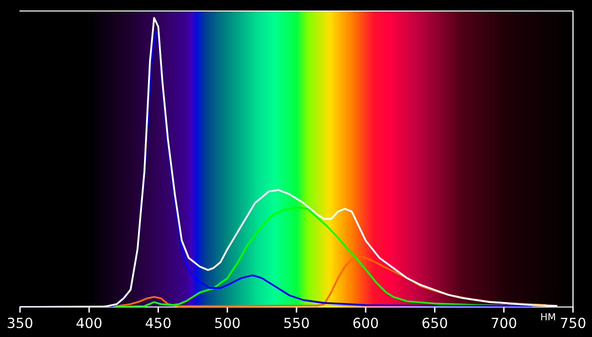  What do you see at coordinates (548, 316) in the screenshot?
I see `x-axis-title: НМ` at bounding box center [548, 316].